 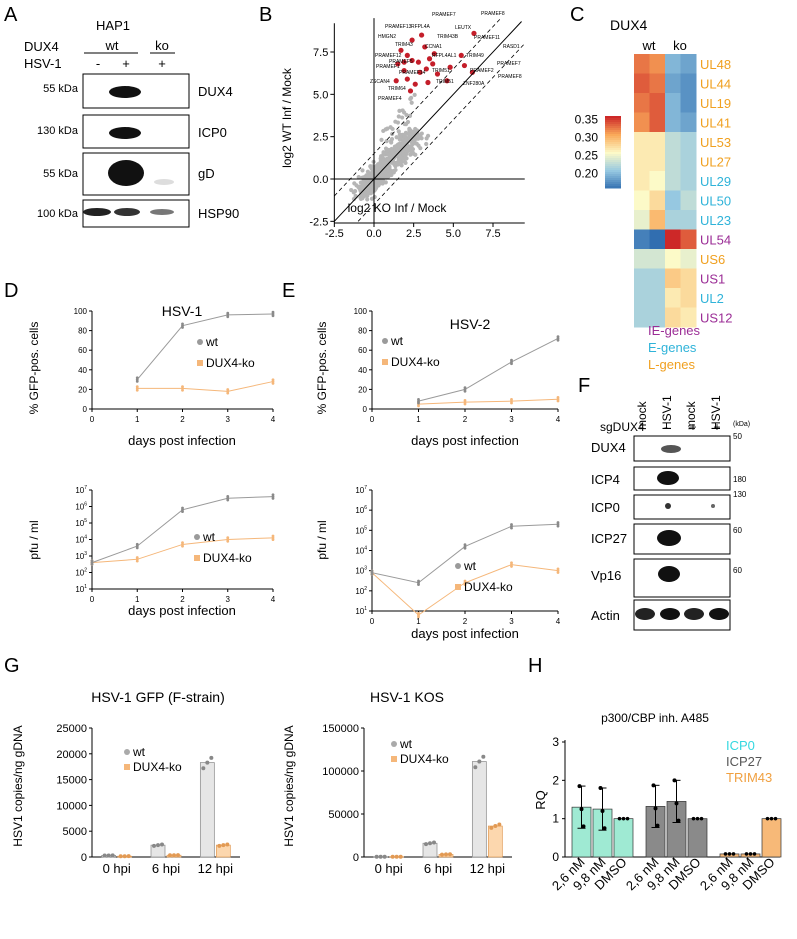 I want to click on a-band-dux4, so click(x=125, y=92).